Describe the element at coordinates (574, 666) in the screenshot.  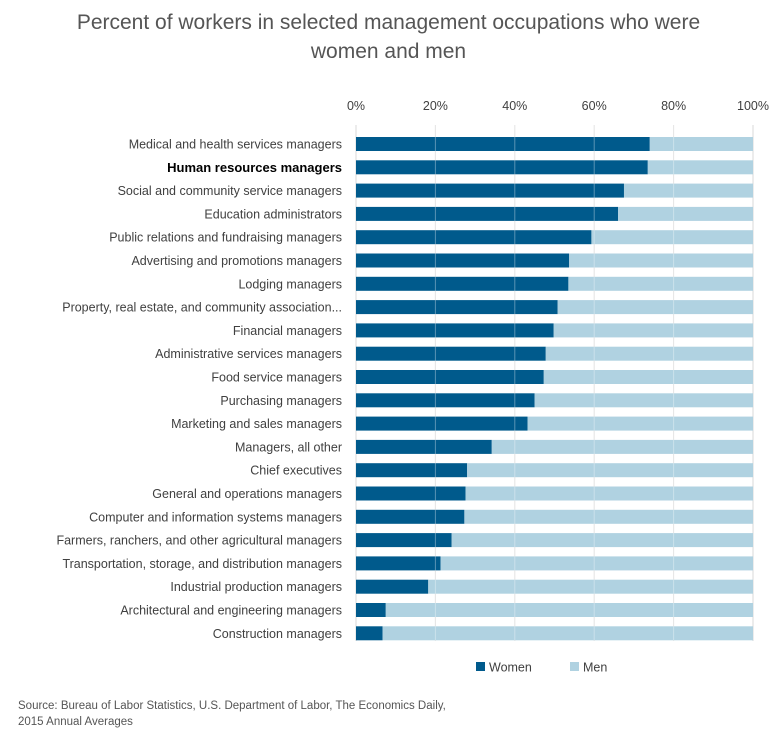
I see `legend-swatch-men` at that location.